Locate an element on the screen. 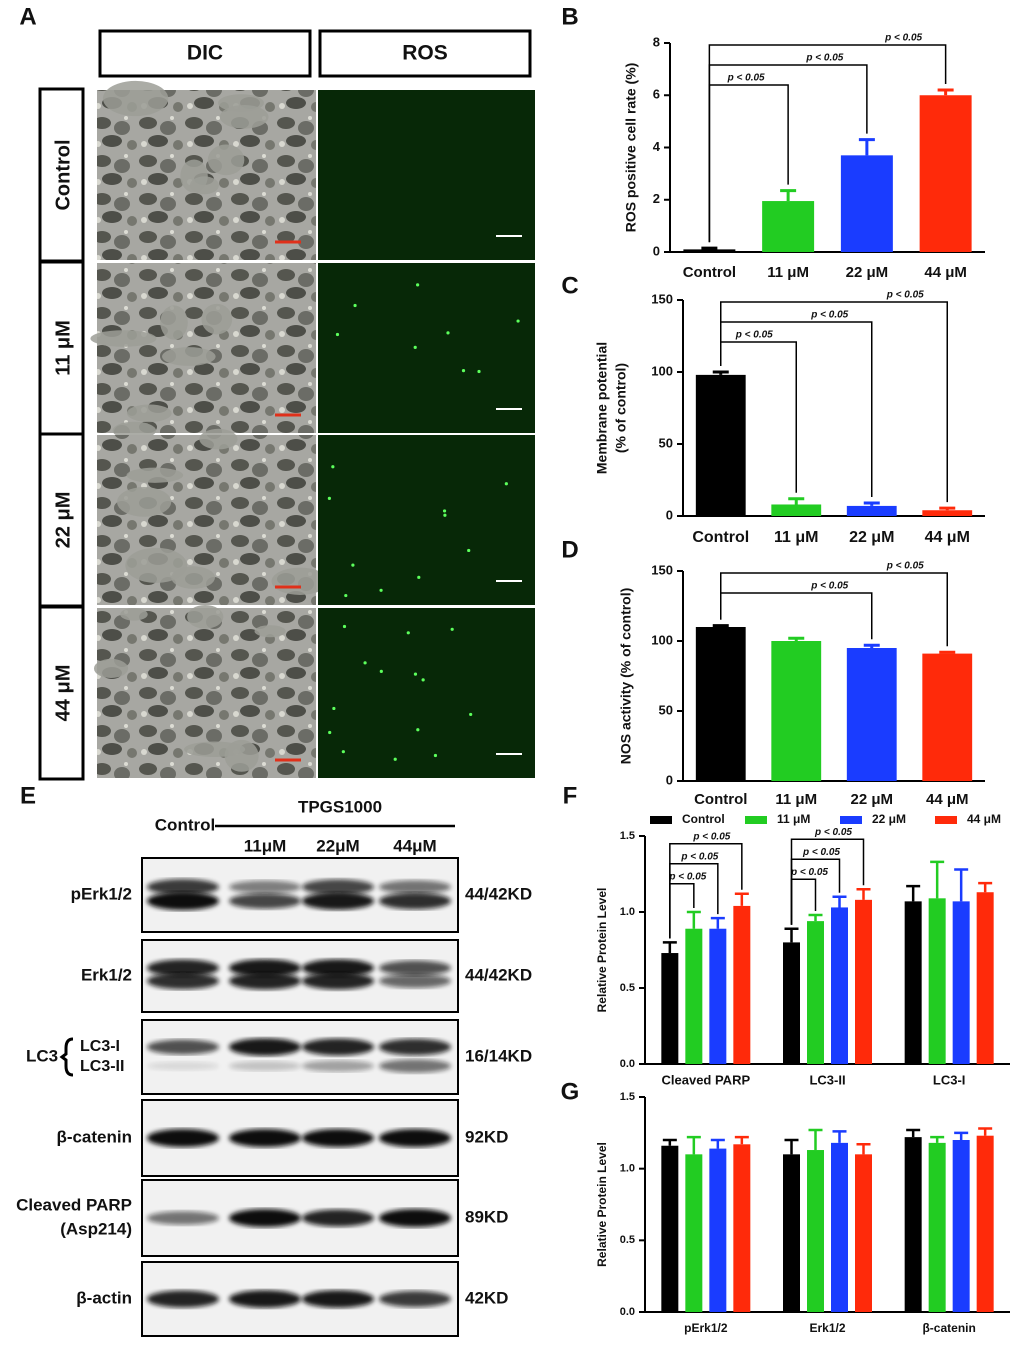  y-tick-label: 100 is located at coordinates (662, 370).